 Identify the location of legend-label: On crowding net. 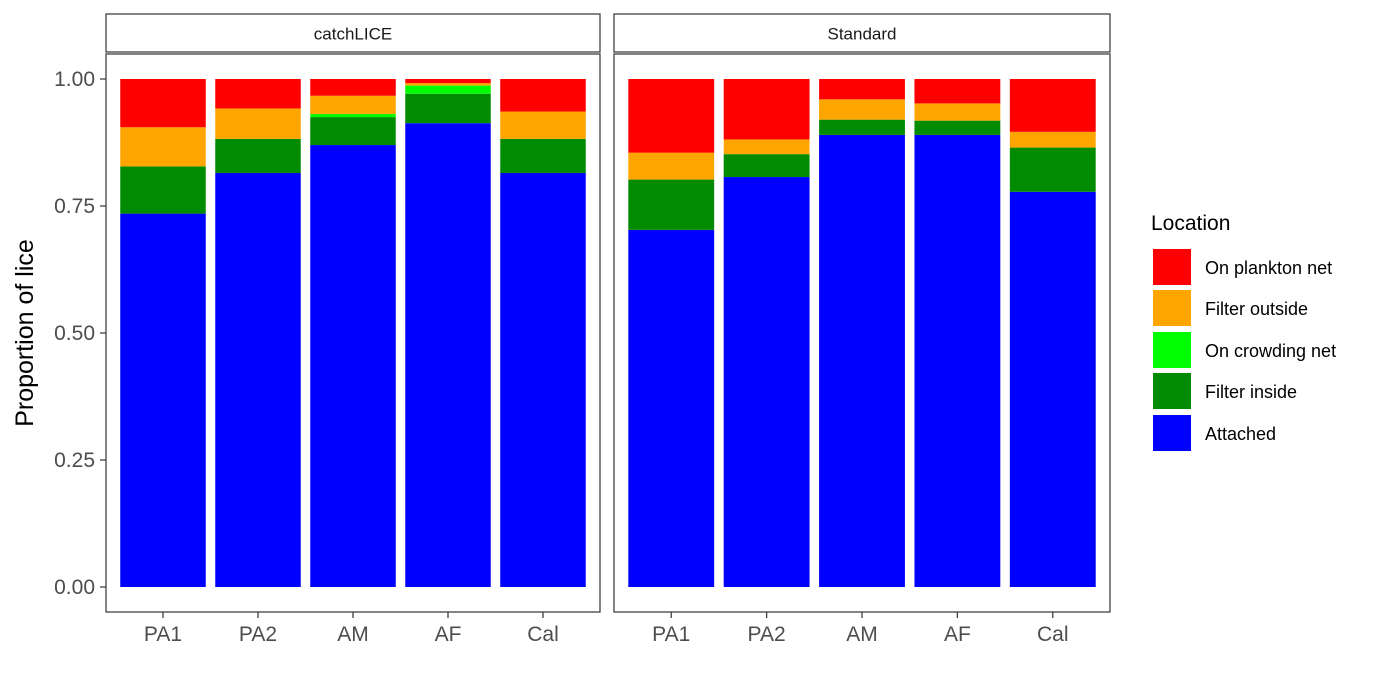
(1270, 351).